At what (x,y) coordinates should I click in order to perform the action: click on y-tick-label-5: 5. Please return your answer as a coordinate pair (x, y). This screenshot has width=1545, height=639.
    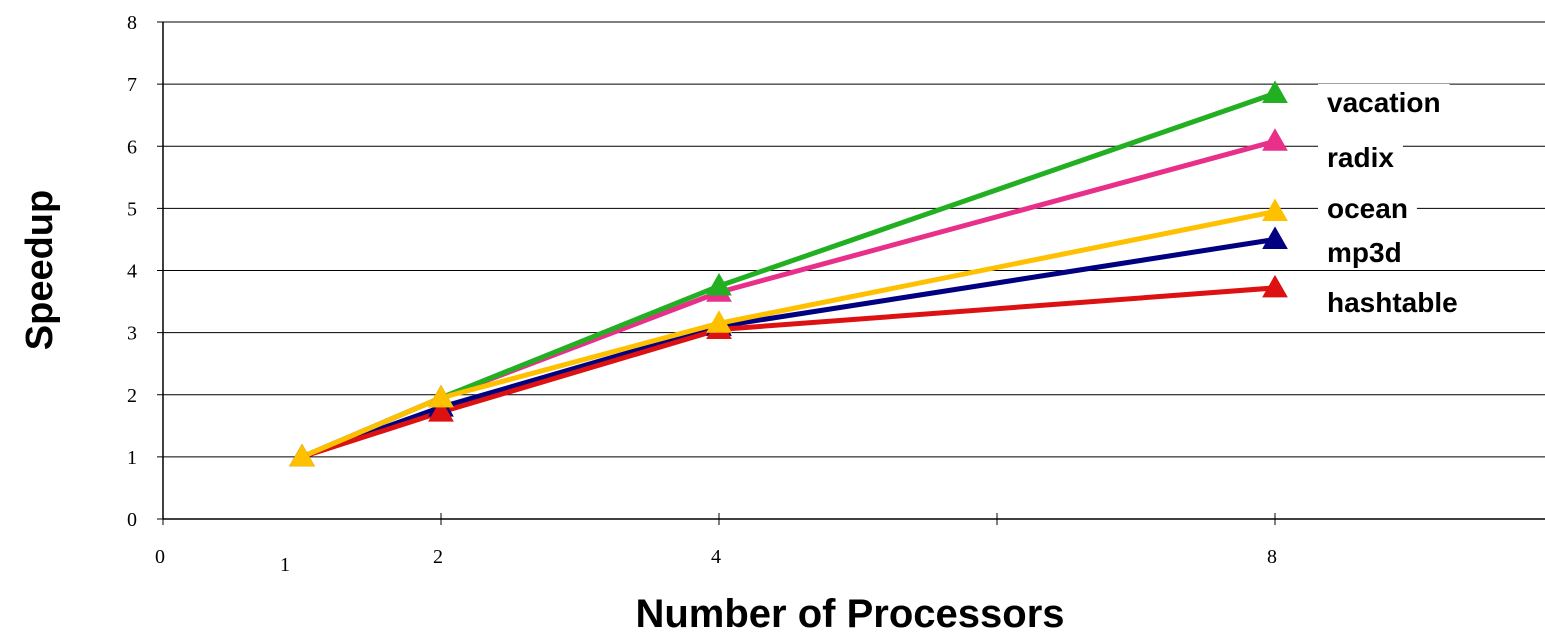
    Looking at the image, I should click on (132, 209).